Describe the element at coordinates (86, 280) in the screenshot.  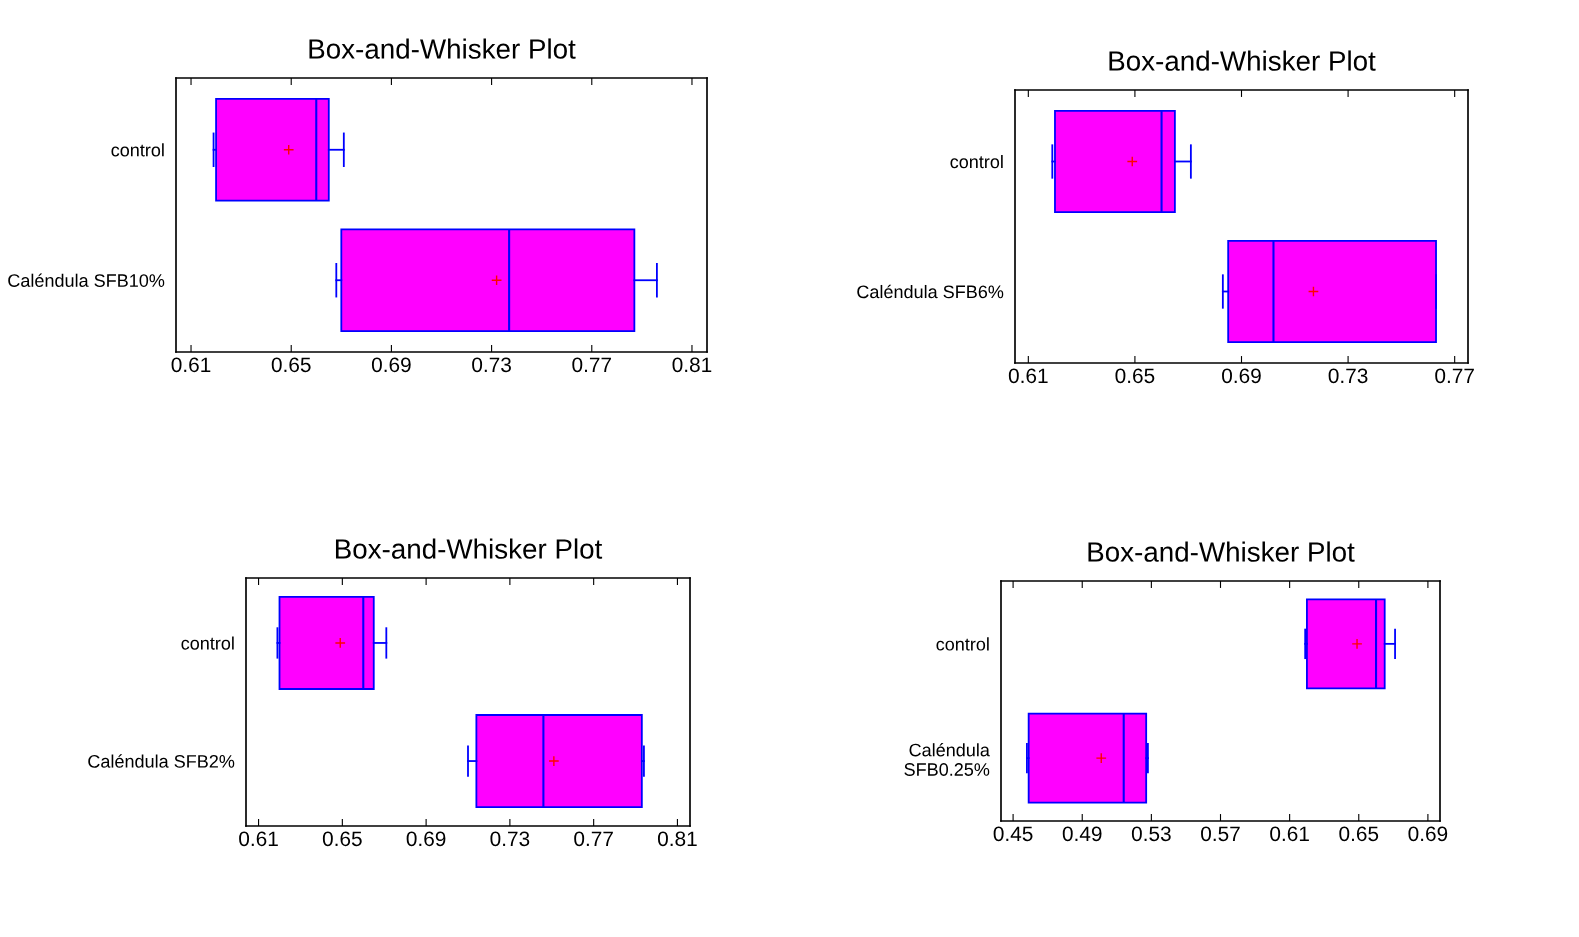
I see `y-tick-label: Caléndula SFB10%` at that location.